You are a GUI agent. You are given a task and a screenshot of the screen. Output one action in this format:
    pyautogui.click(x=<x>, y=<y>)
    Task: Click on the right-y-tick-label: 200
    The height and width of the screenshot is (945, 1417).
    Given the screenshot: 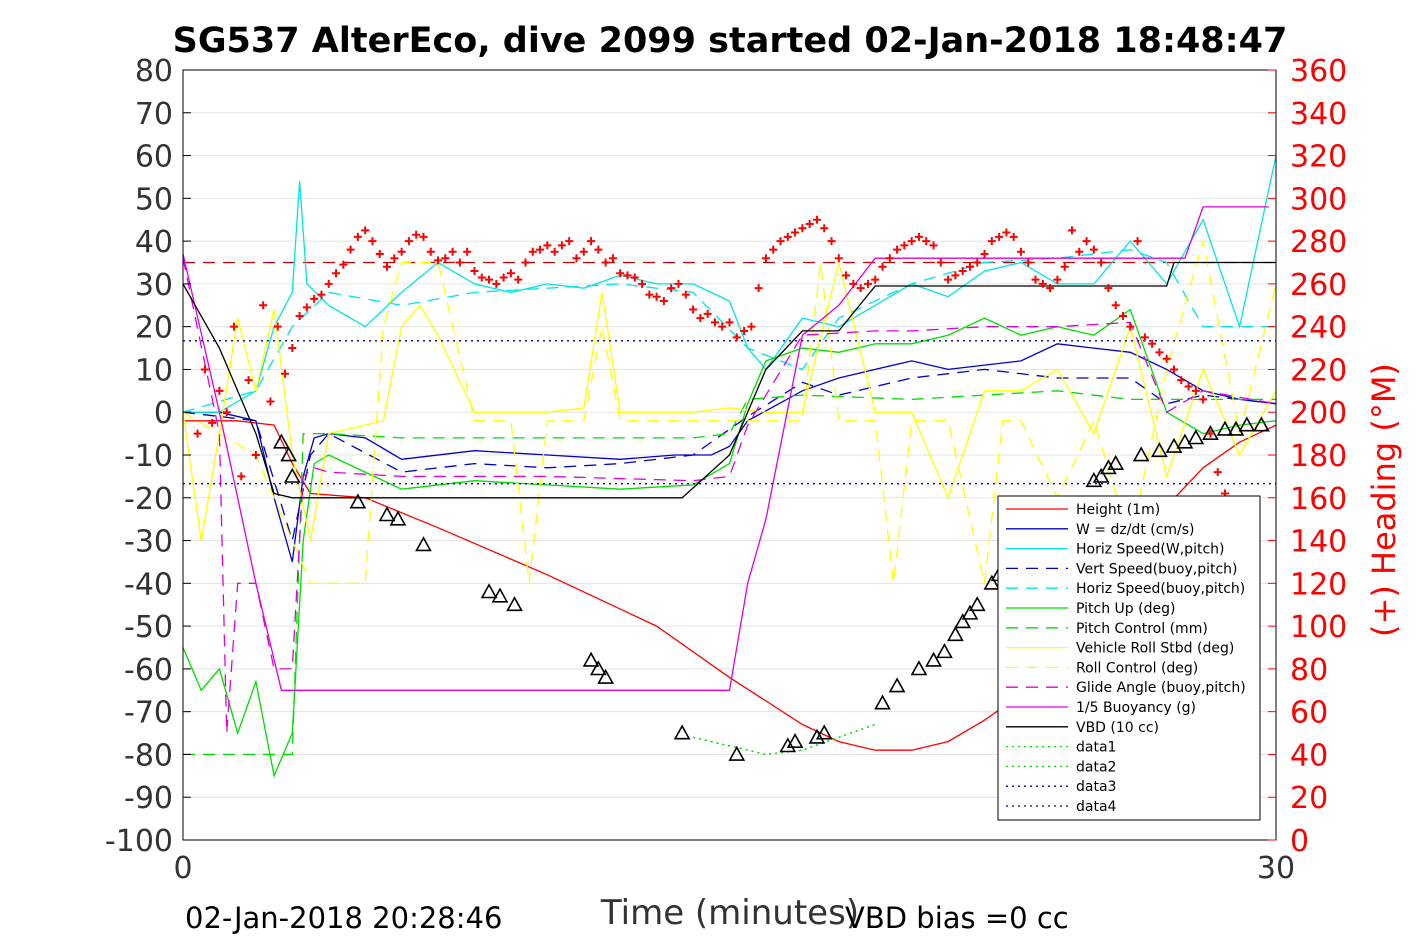 What is the action you would take?
    pyautogui.click(x=1318, y=413)
    